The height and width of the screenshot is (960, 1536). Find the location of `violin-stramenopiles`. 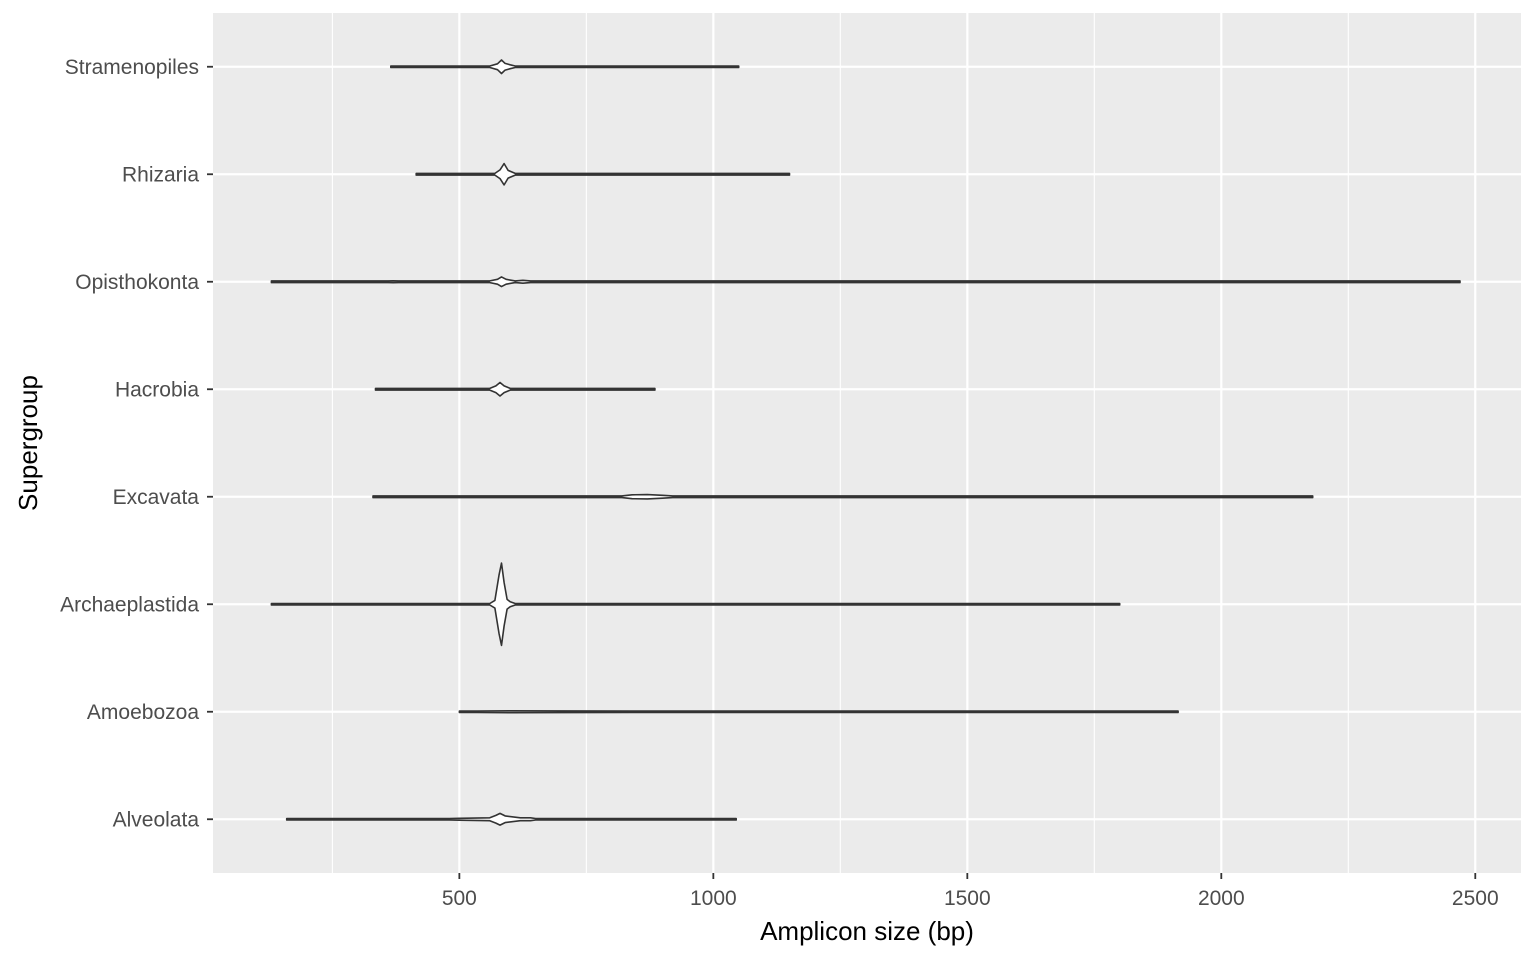

violin-stramenopiles is located at coordinates (565, 67).